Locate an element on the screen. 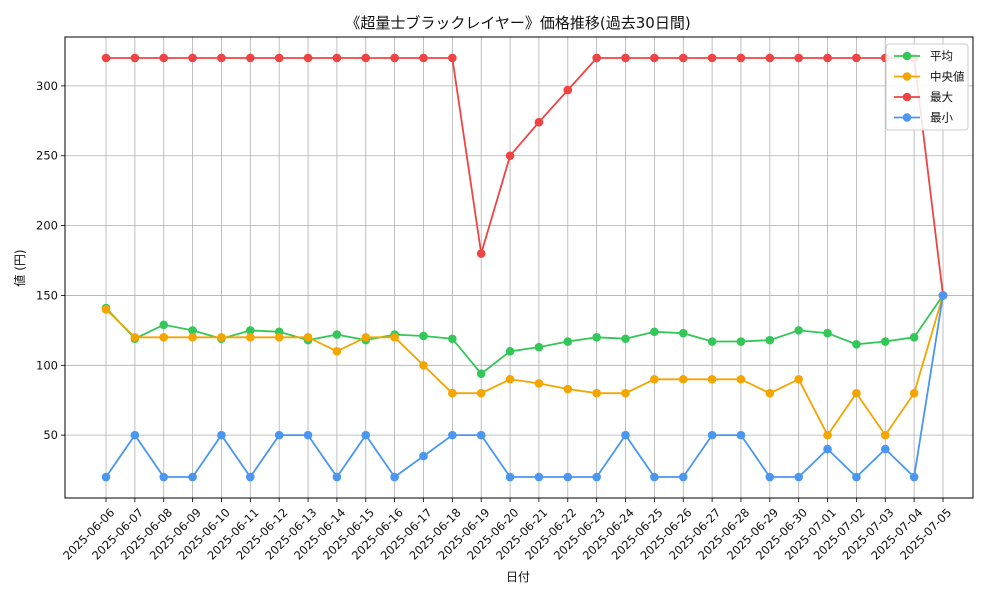 The width and height of the screenshot is (1000, 600). legend-box is located at coordinates (927, 87).